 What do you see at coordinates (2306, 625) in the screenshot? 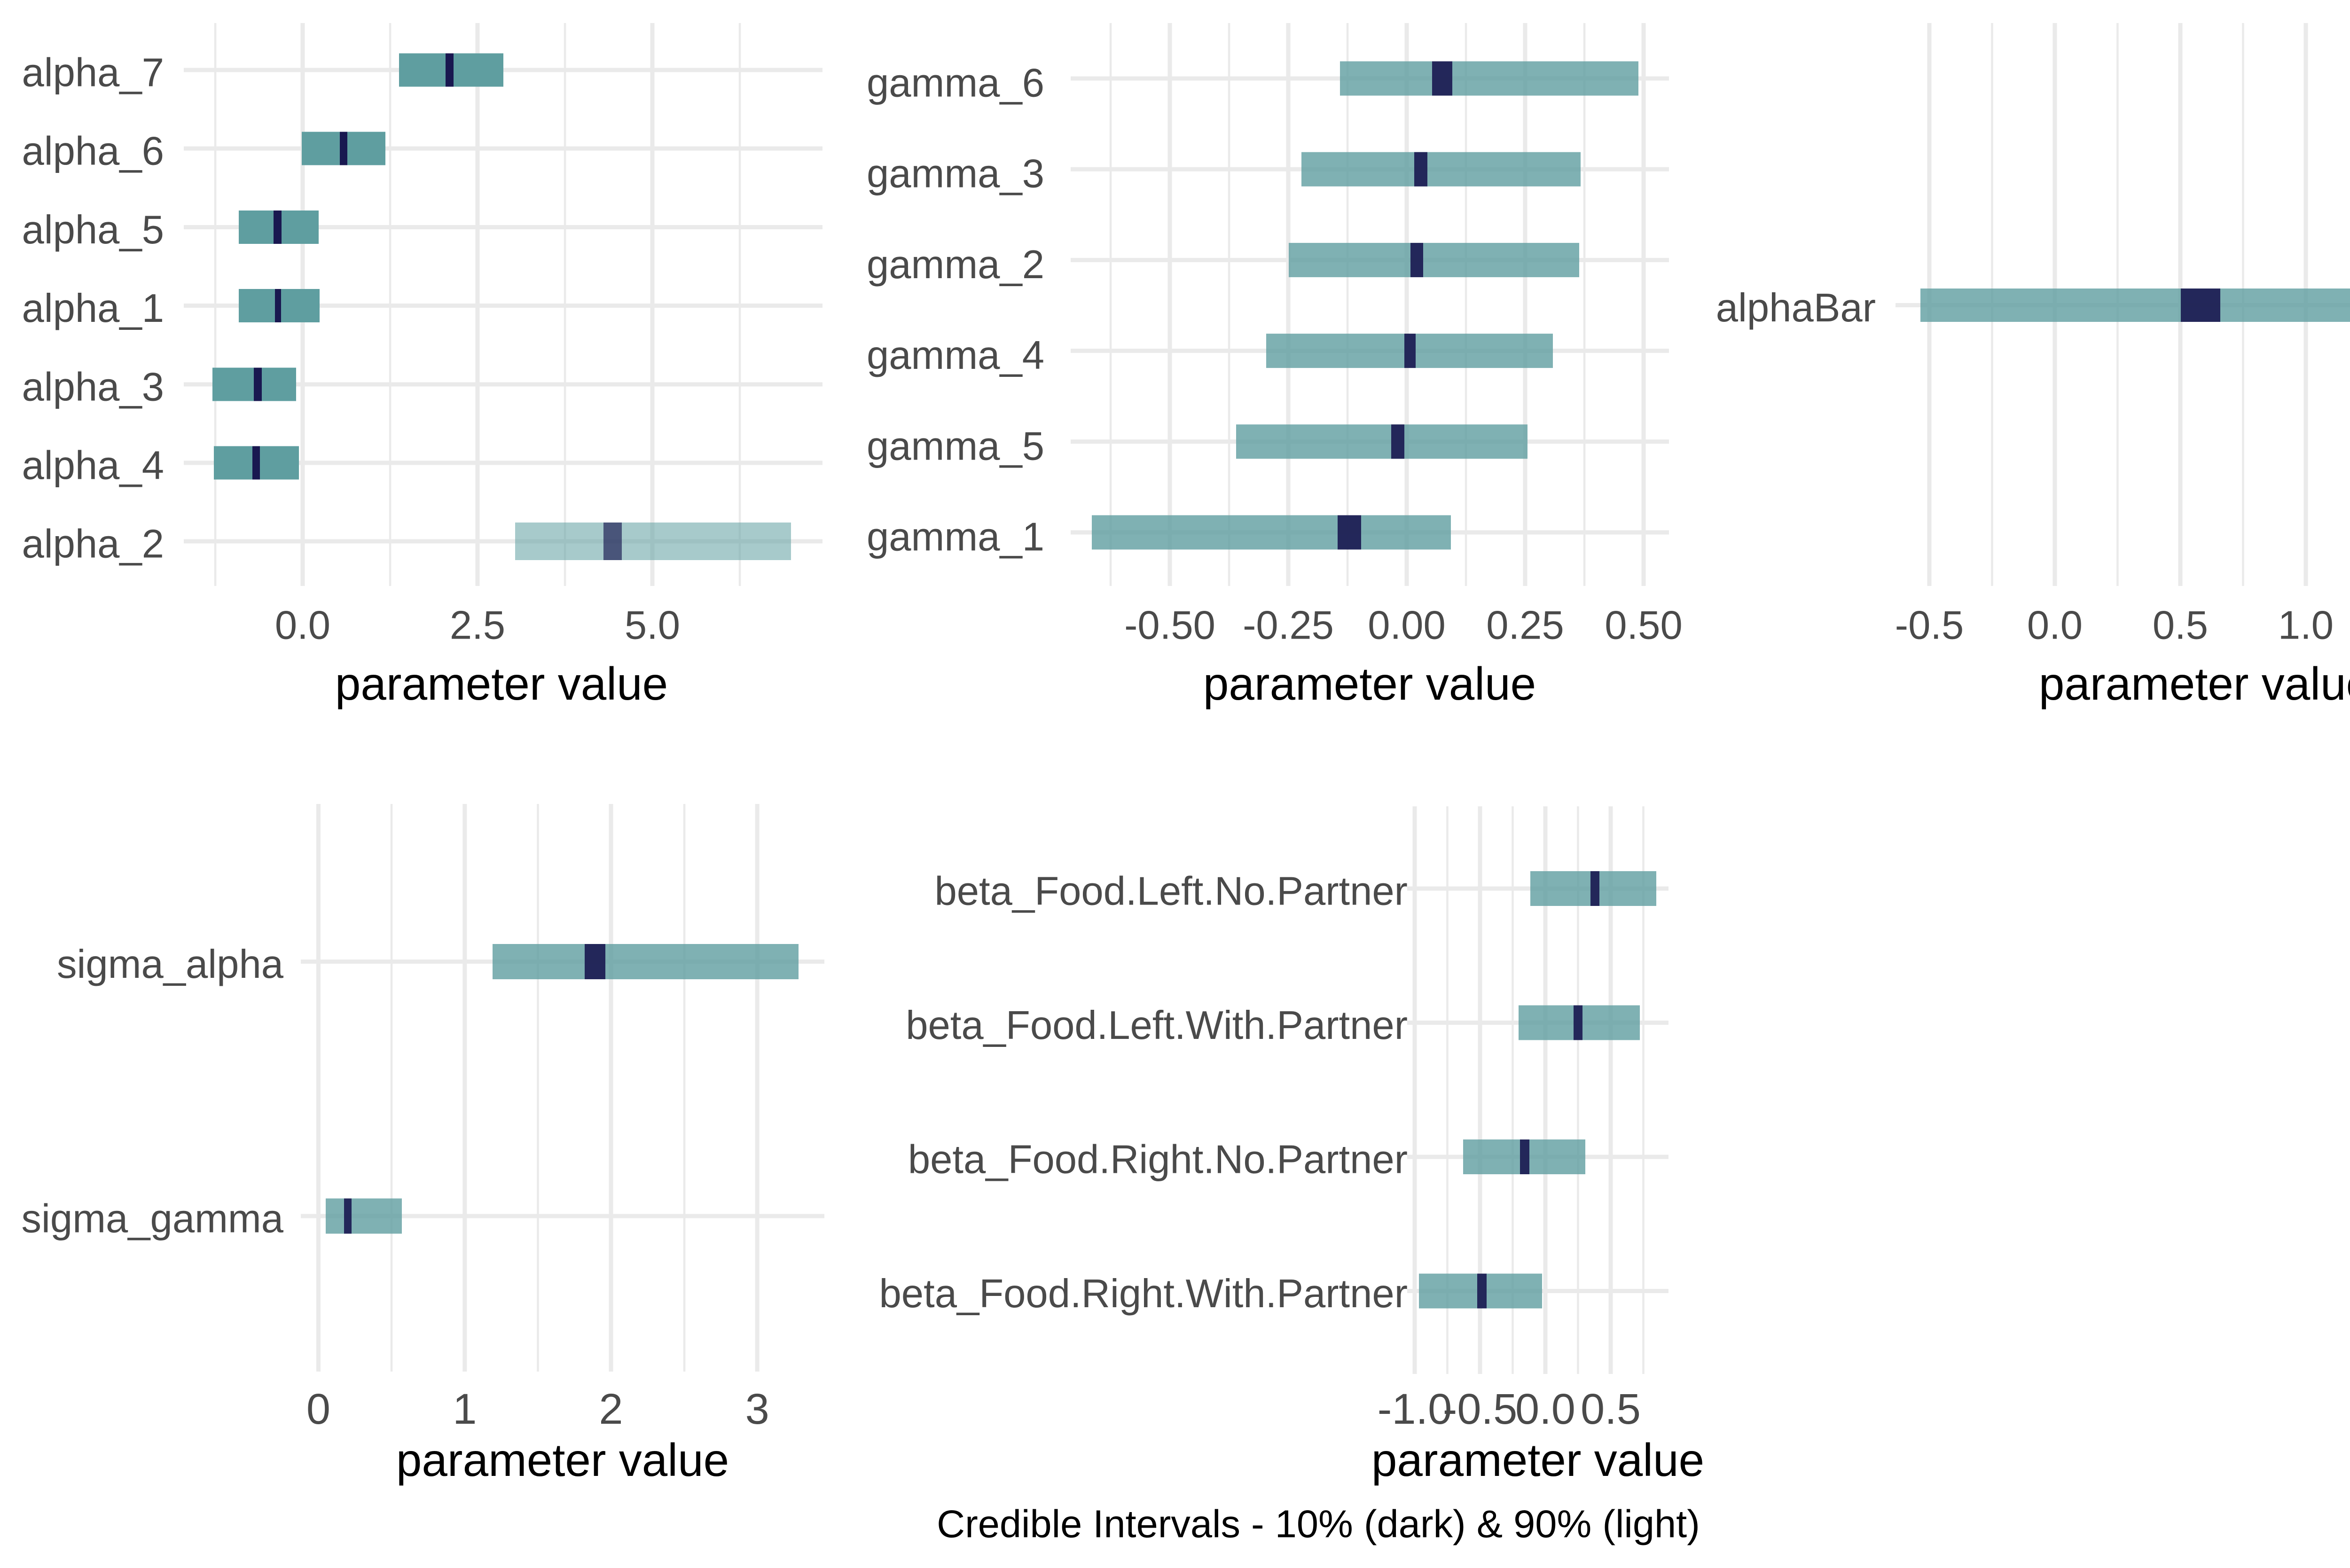
I see `svg-text: 1.0` at bounding box center [2306, 625].